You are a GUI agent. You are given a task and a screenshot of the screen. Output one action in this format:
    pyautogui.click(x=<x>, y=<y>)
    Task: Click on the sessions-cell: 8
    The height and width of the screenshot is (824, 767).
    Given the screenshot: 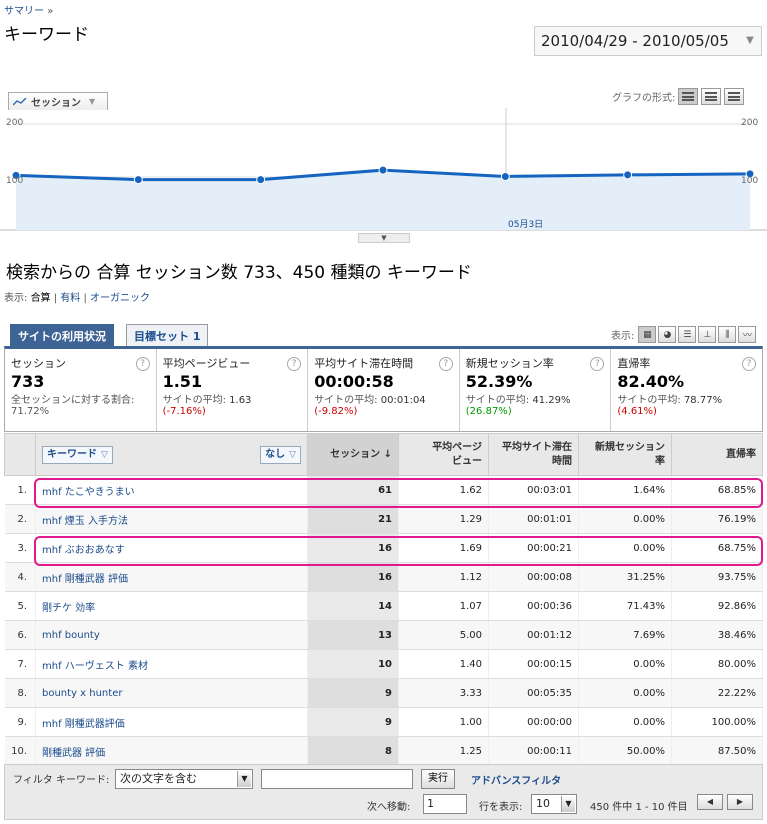 What is the action you would take?
    pyautogui.click(x=353, y=751)
    